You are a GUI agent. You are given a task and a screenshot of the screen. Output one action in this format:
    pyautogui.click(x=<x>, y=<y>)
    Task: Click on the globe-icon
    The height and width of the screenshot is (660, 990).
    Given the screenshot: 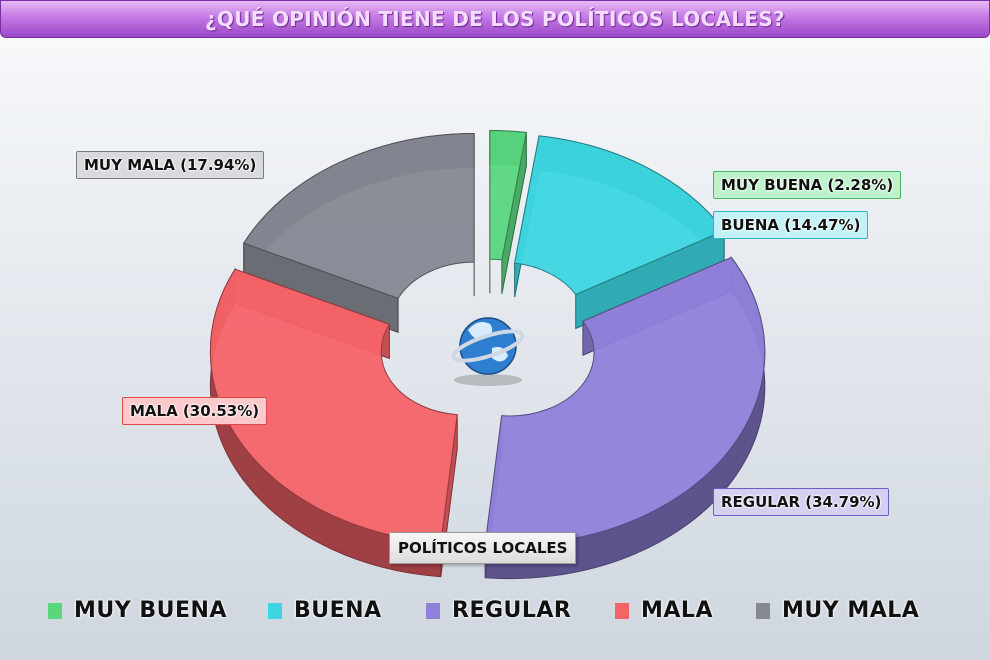 What is the action you would take?
    pyautogui.click(x=488, y=351)
    